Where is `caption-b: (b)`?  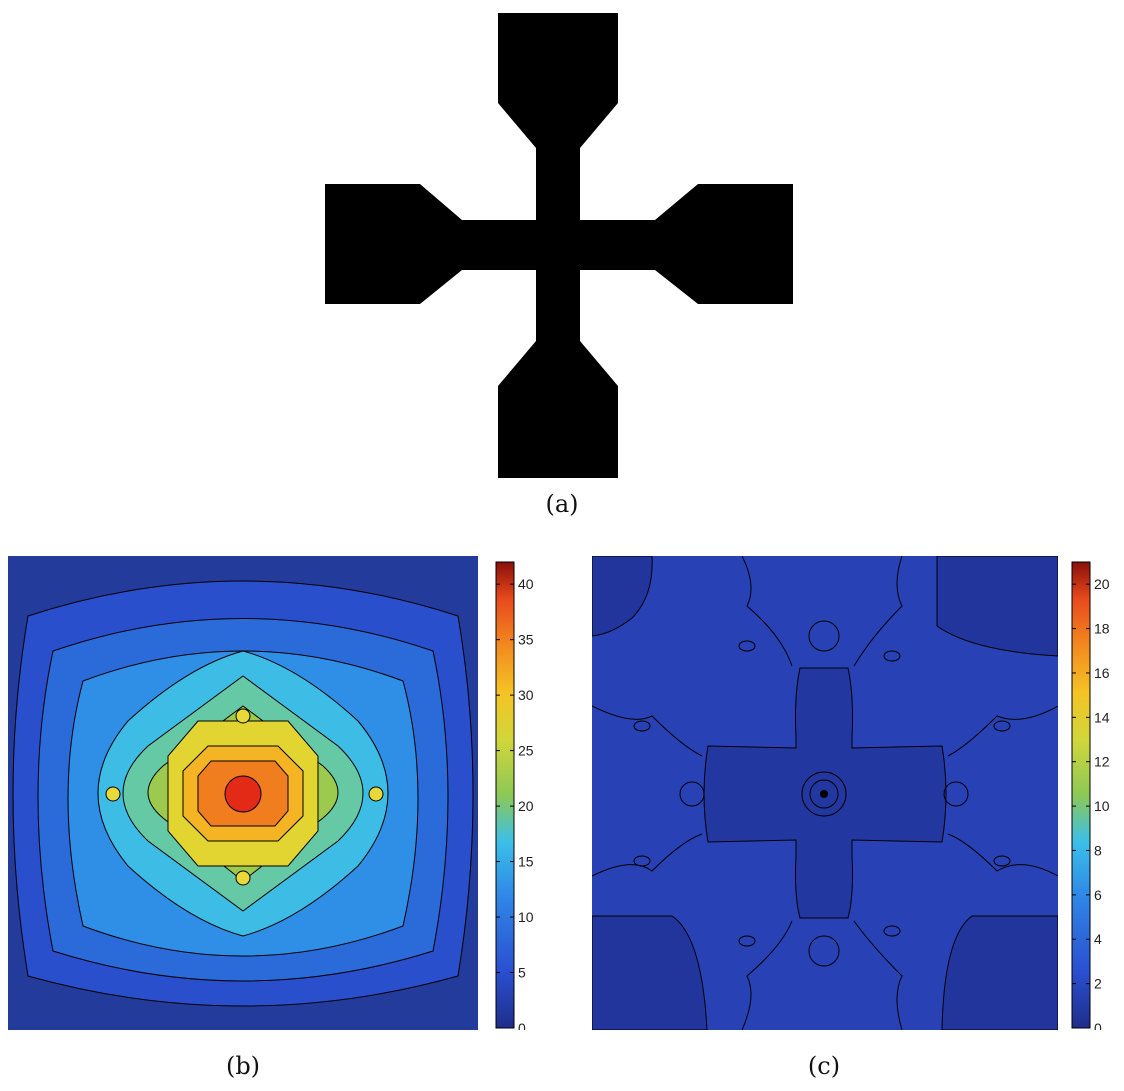
caption-b: (b) is located at coordinates (243, 1066).